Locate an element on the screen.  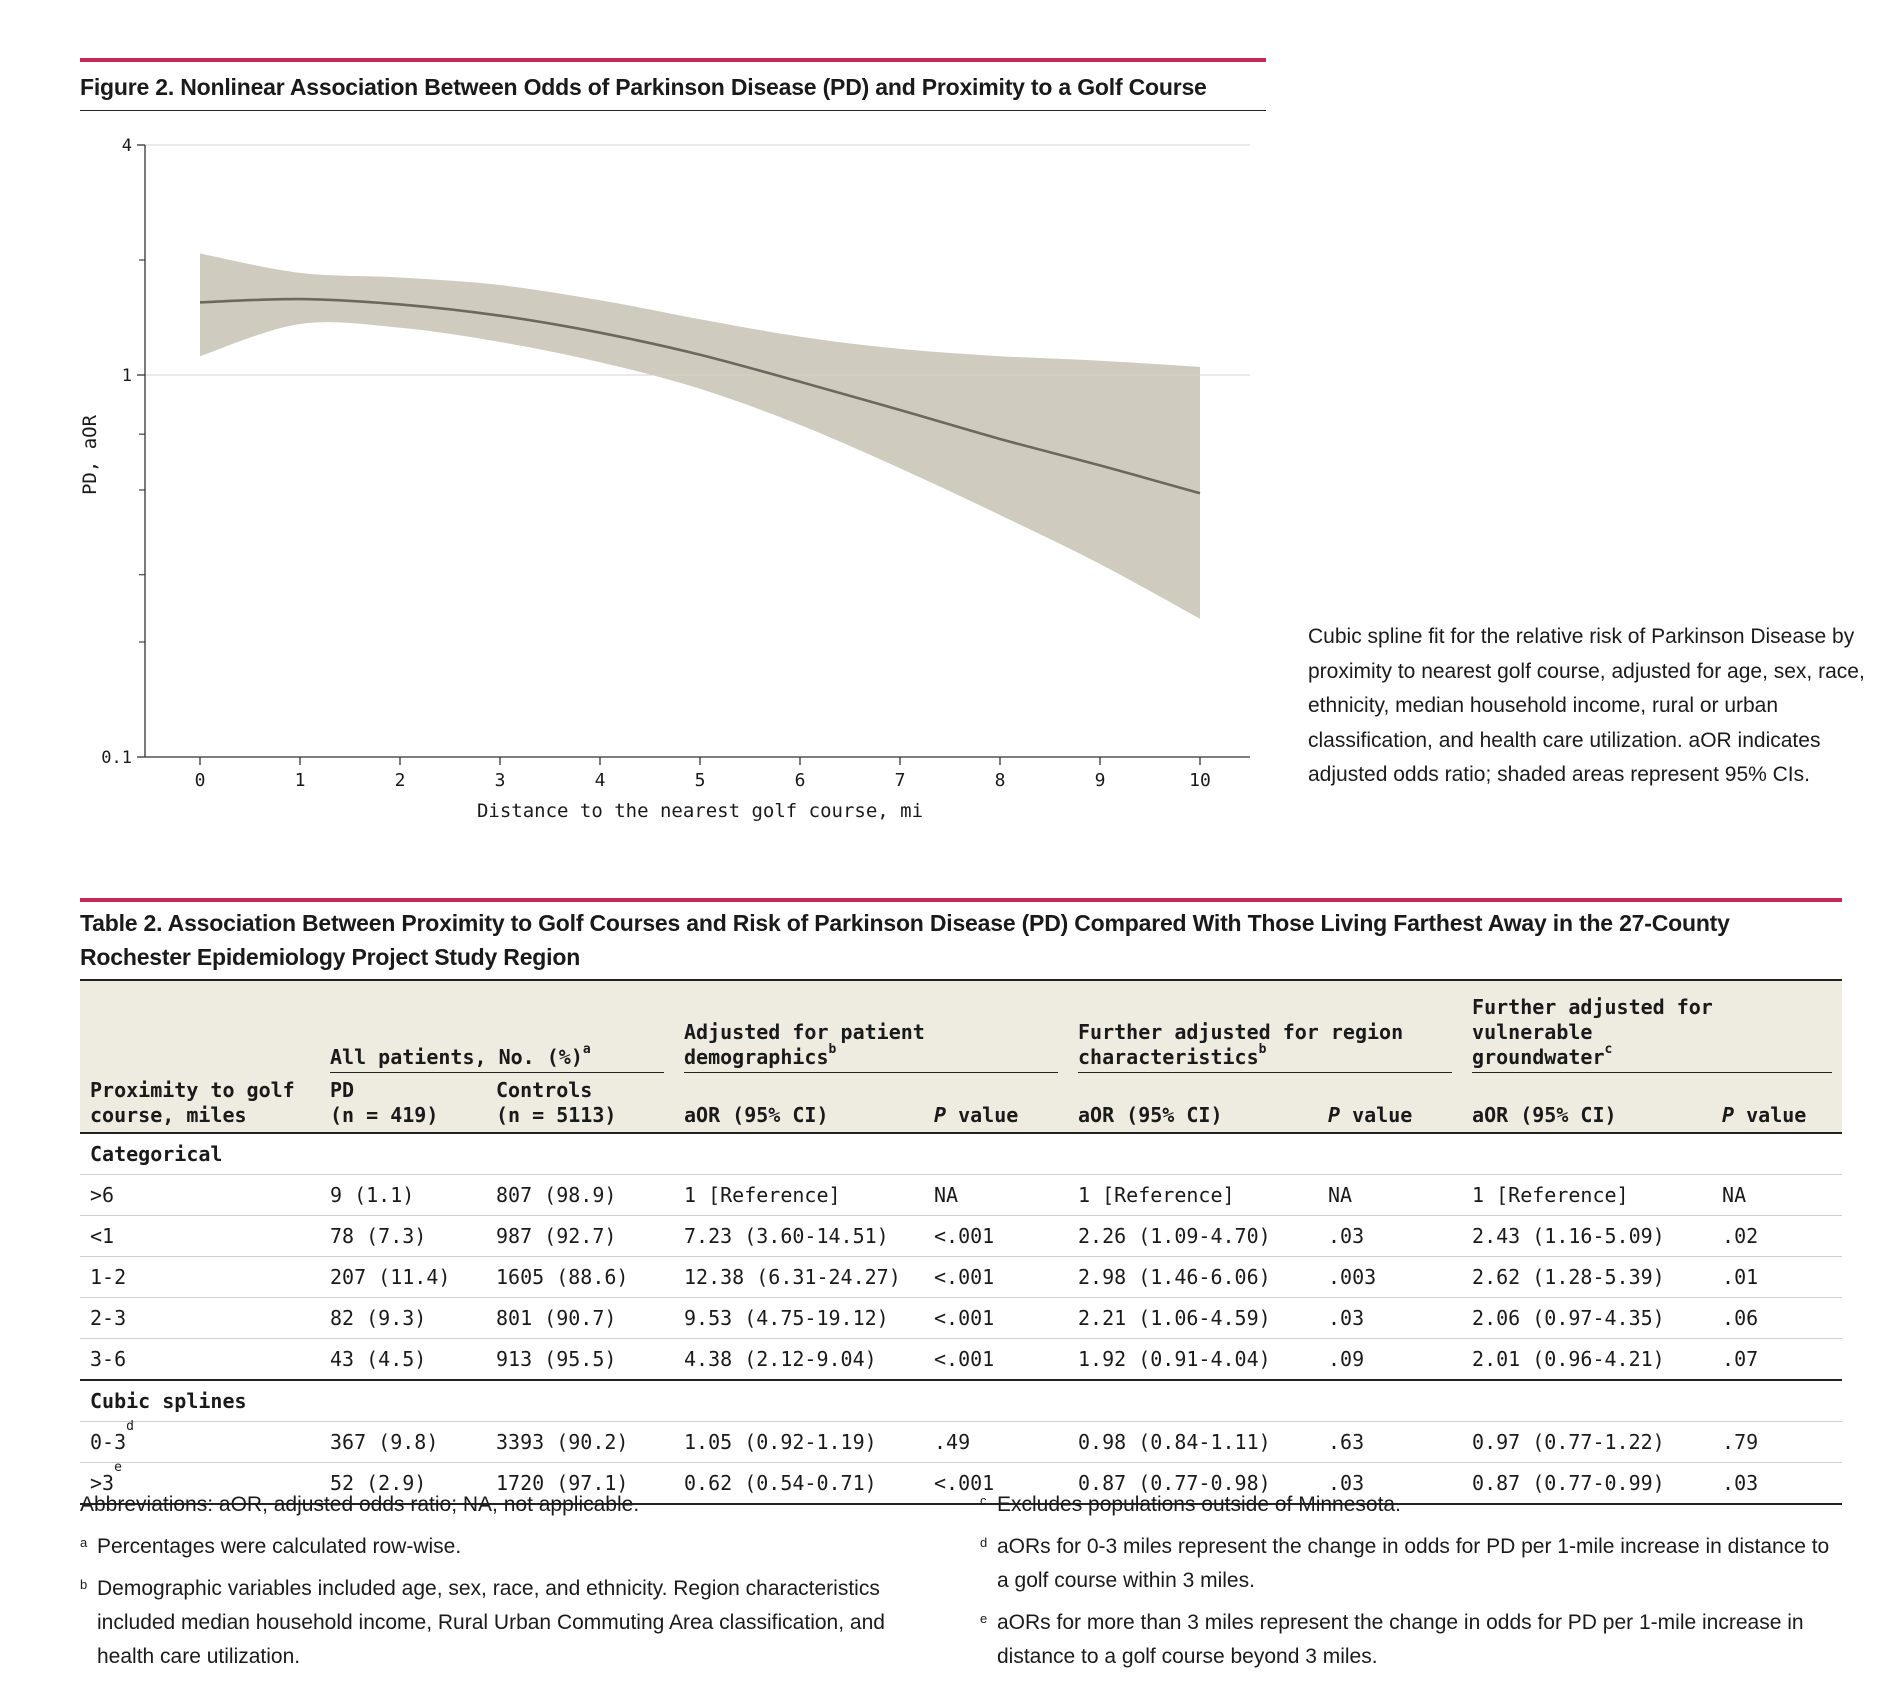
cell-prox: <1 is located at coordinates (200, 1236).